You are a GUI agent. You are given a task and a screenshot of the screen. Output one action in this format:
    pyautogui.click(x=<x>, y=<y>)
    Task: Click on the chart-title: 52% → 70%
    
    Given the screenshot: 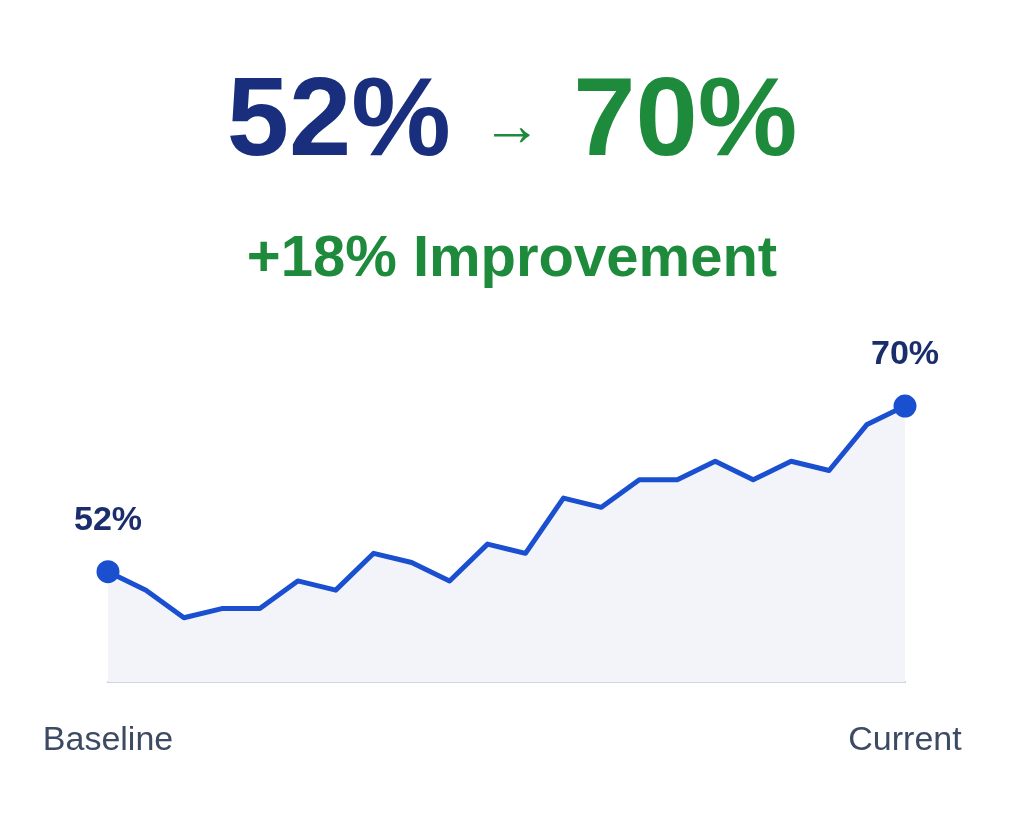 What is the action you would take?
    pyautogui.click(x=512, y=116)
    